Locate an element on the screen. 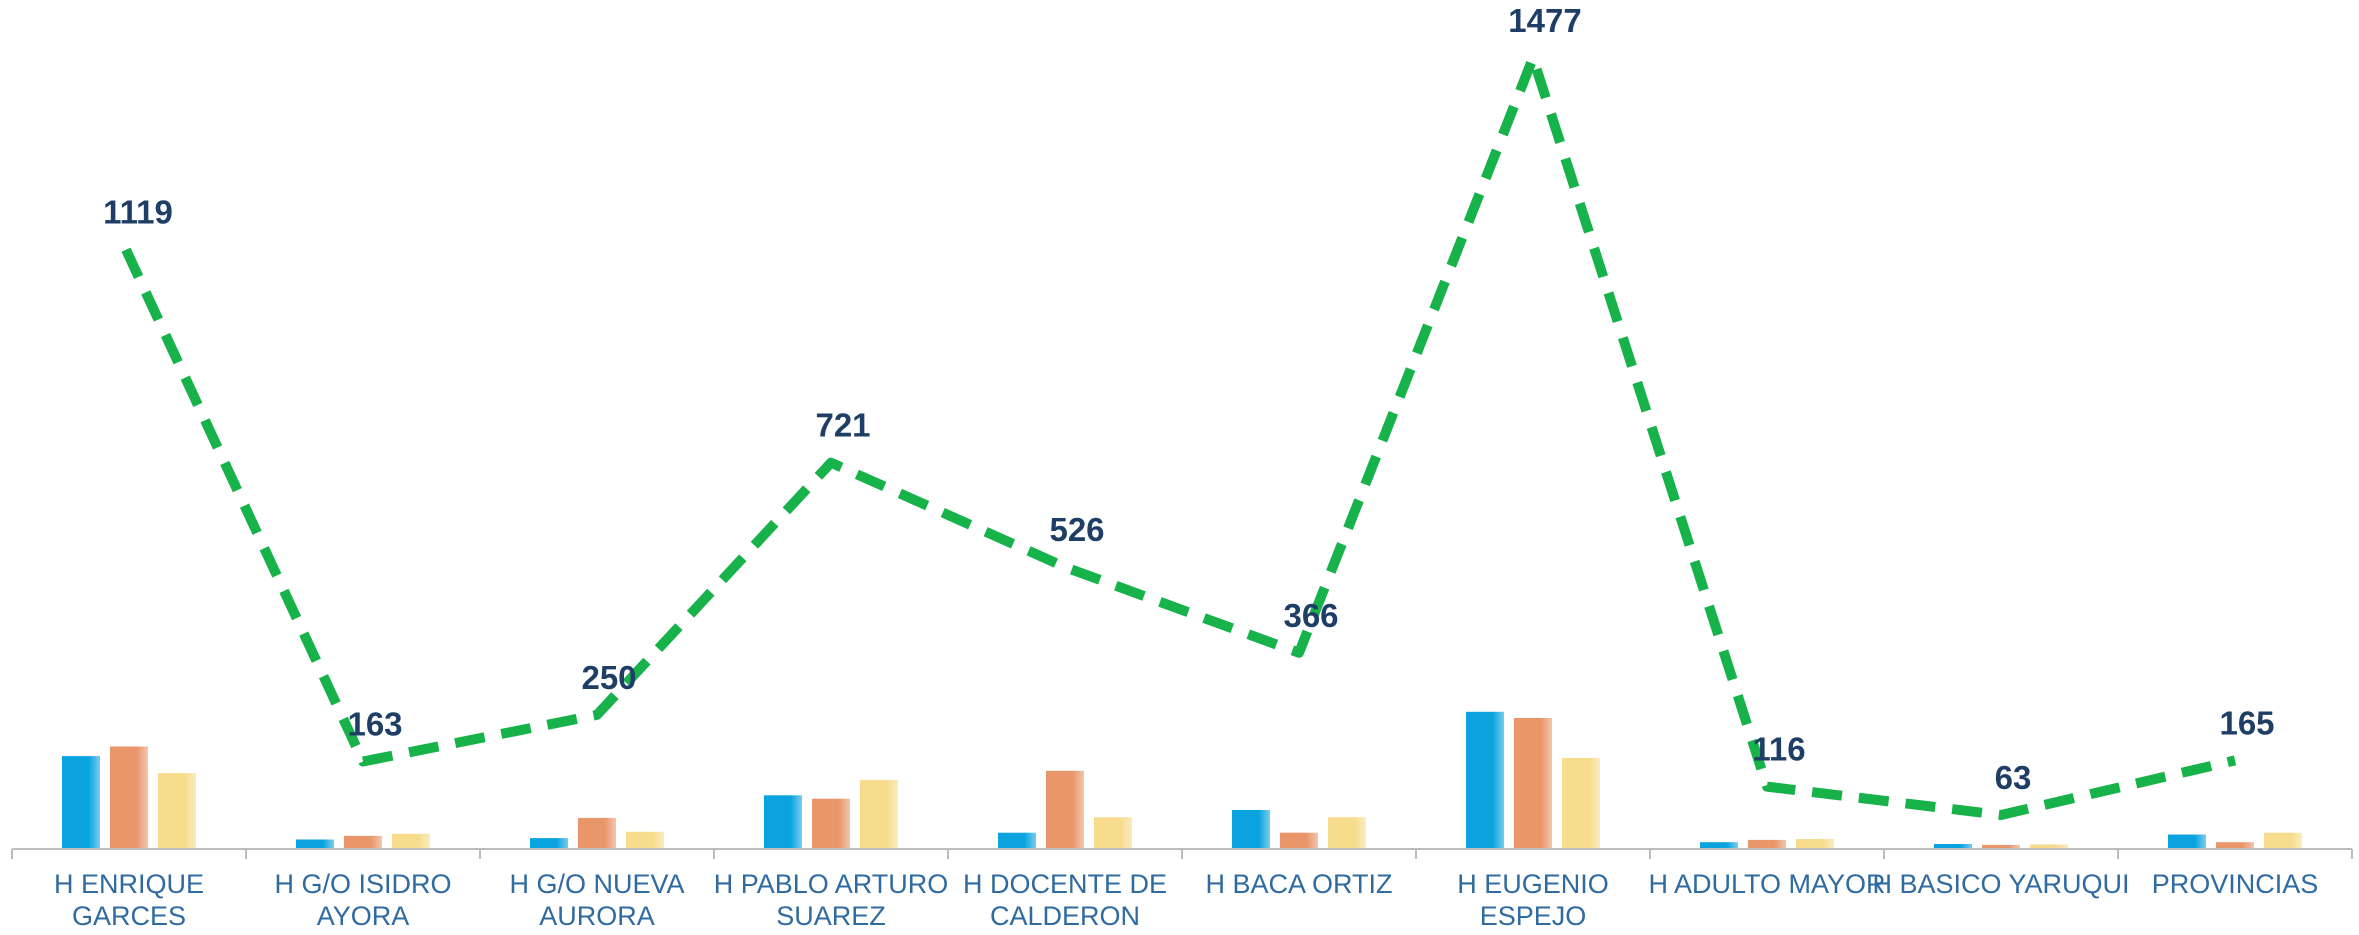 This screenshot has width=2359, height=935. category-label: H BACA ORTIZ is located at coordinates (1298, 884).